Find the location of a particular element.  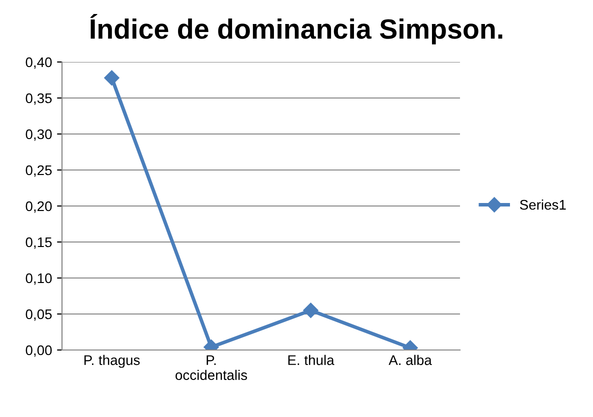

x-tick-label: P. thagus is located at coordinates (112, 361).